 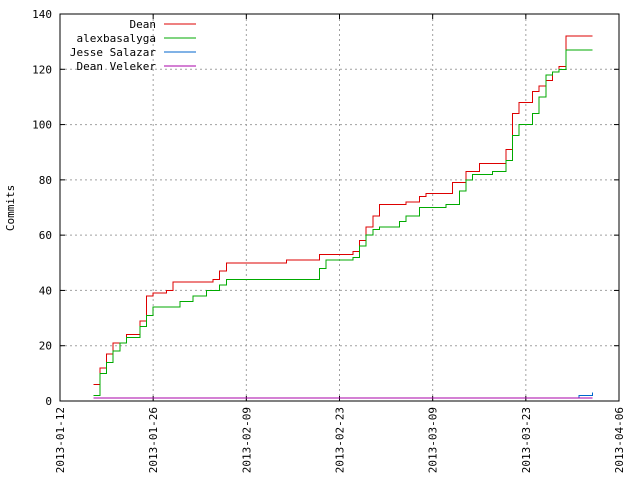 I want to click on series-line-jesse-salazar, so click(x=579, y=395).